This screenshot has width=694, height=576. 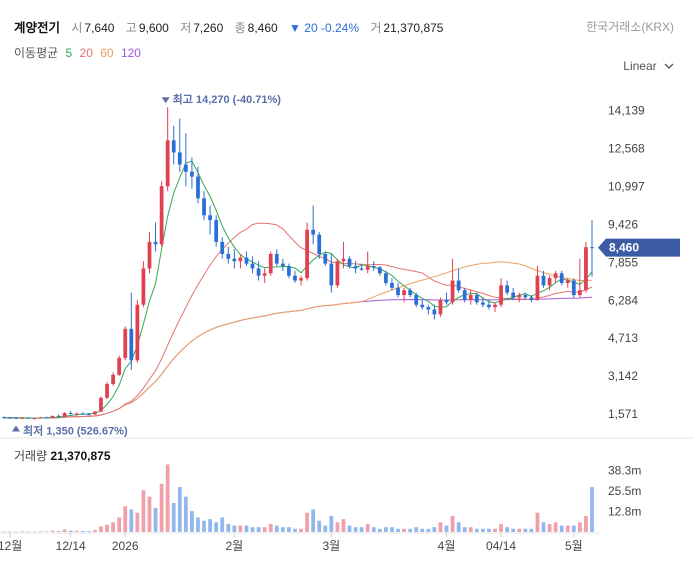 What do you see at coordinates (624, 470) in the screenshot?
I see `volume-tick-label: 38.3m` at bounding box center [624, 470].